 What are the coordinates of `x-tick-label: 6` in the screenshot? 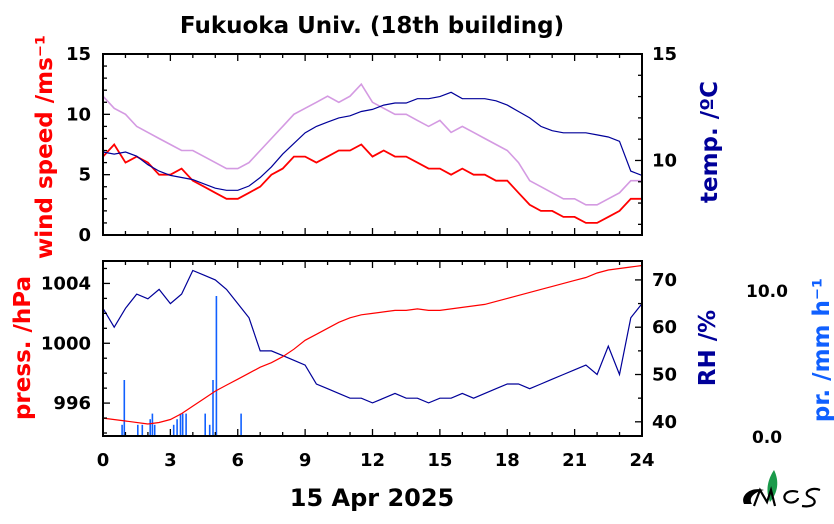 It's located at (237, 460).